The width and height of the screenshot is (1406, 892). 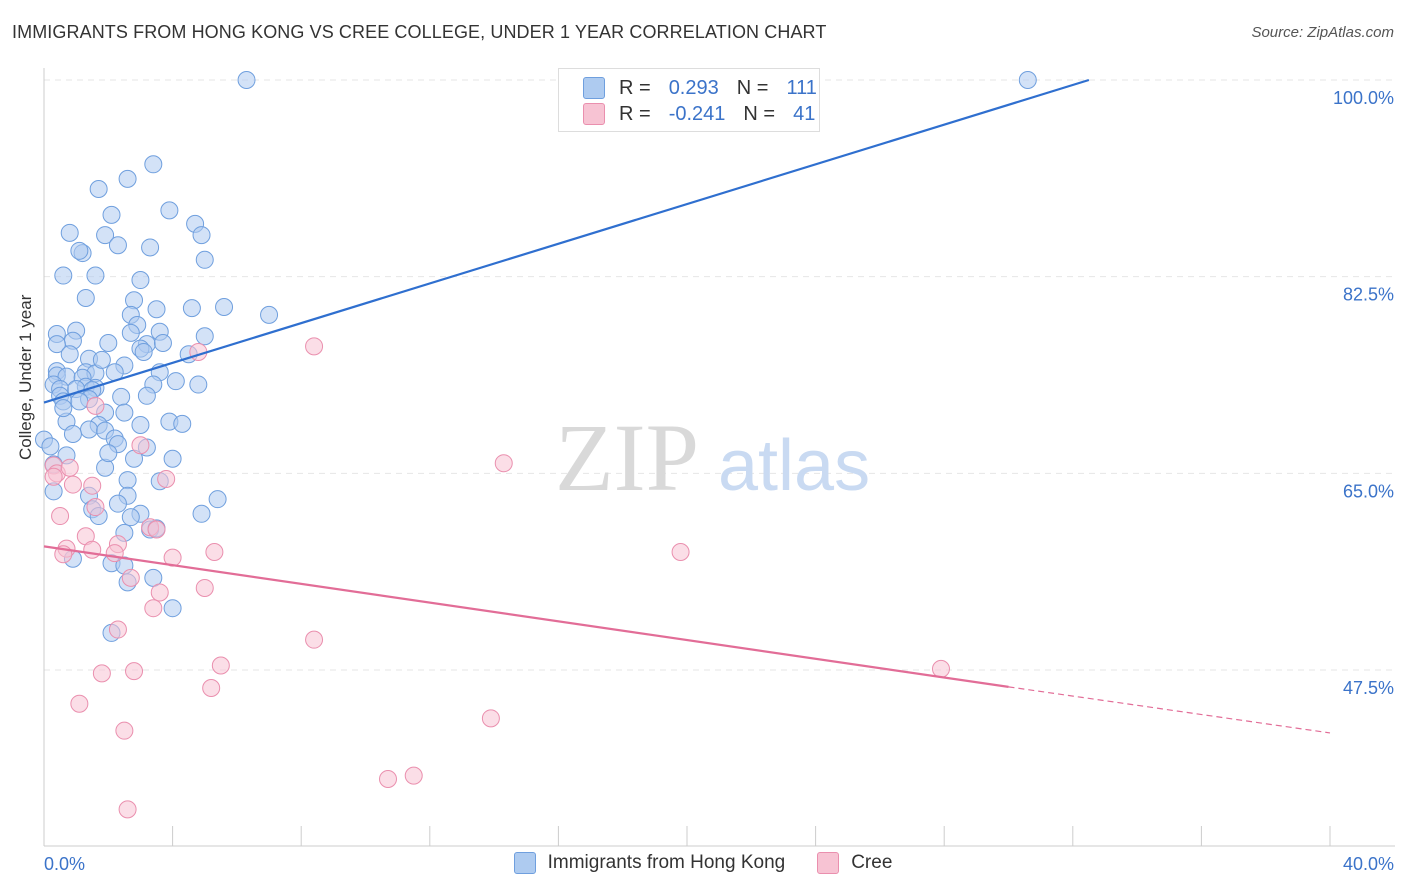 I want to click on stats-row-hong-kong: R = 0.293 N = 111, so click(x=700, y=88).